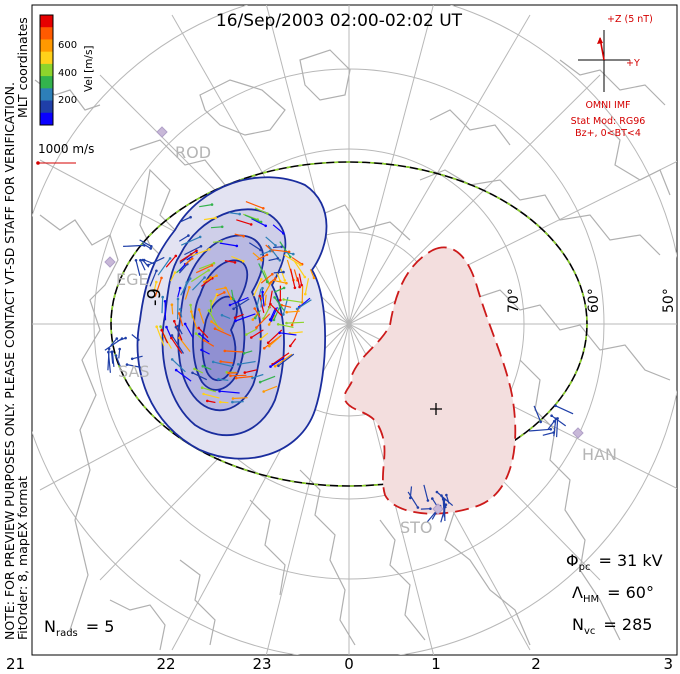  Describe the element at coordinates (608, 121) in the screenshot. I see `model-line-1: Stat Mod: RG96` at that location.